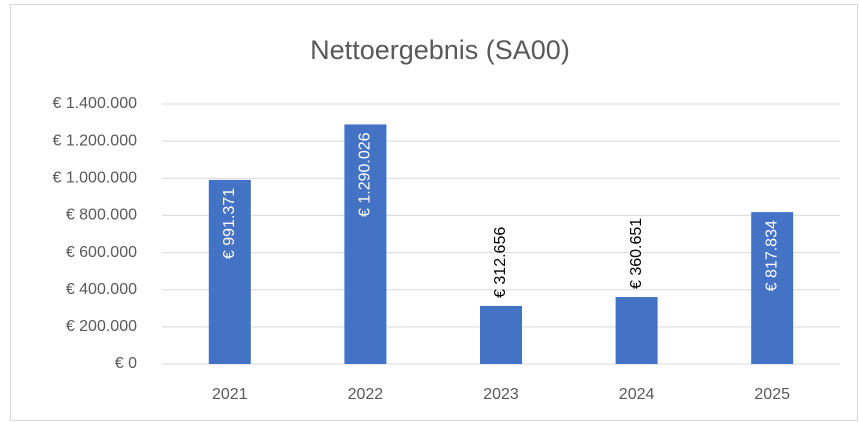 This screenshot has height=422, width=859. Describe the element at coordinates (772, 394) in the screenshot. I see `x-tick-label: 2025` at that location.